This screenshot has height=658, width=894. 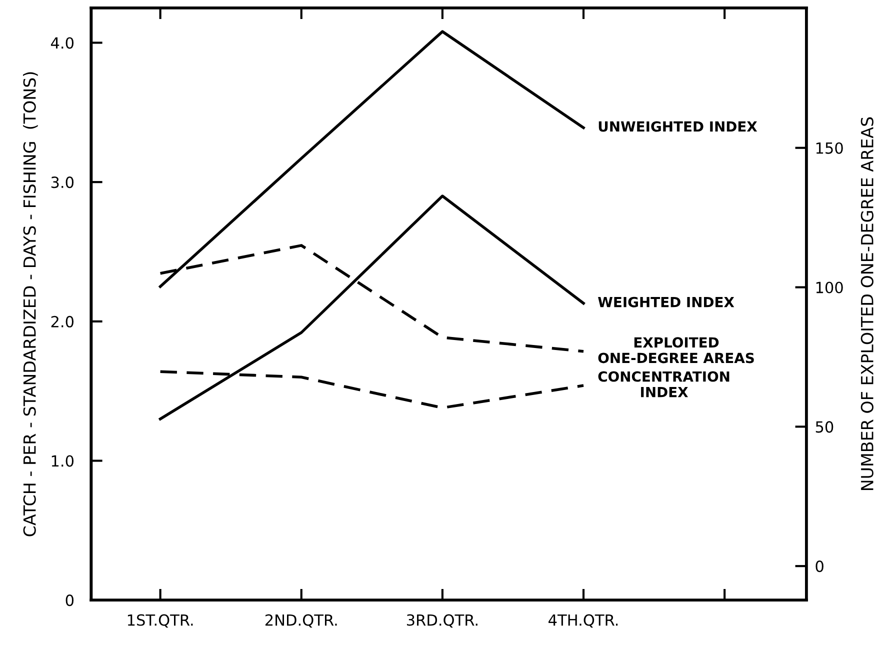 I want to click on y2-tick-label: 0, so click(x=820, y=566).